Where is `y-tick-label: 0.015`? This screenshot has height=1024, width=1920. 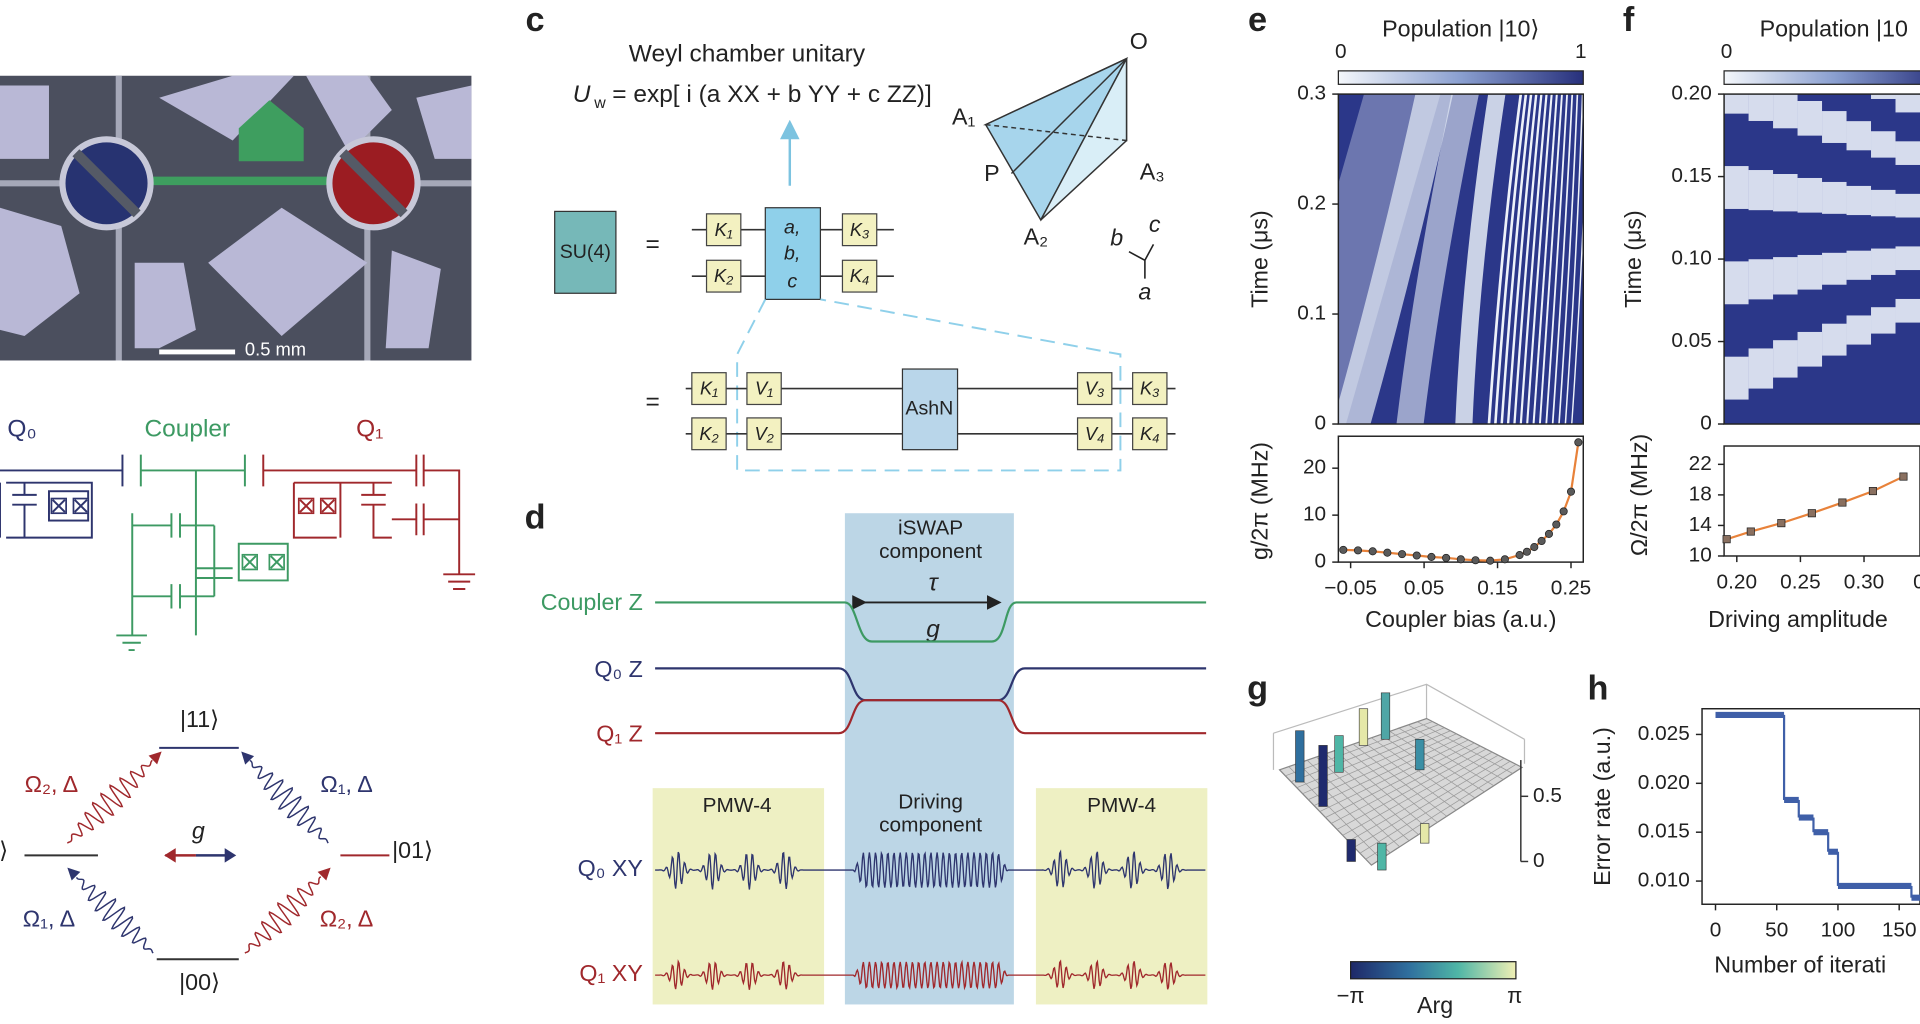 y-tick-label: 0.015 is located at coordinates (1664, 831).